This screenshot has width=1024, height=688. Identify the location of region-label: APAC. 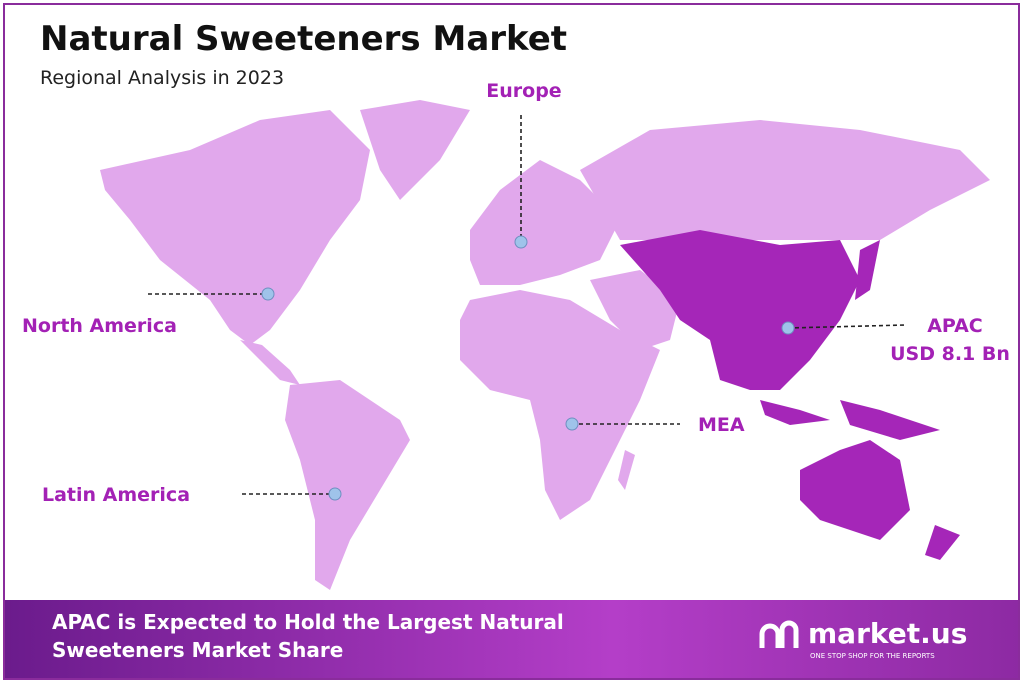
(955, 326).